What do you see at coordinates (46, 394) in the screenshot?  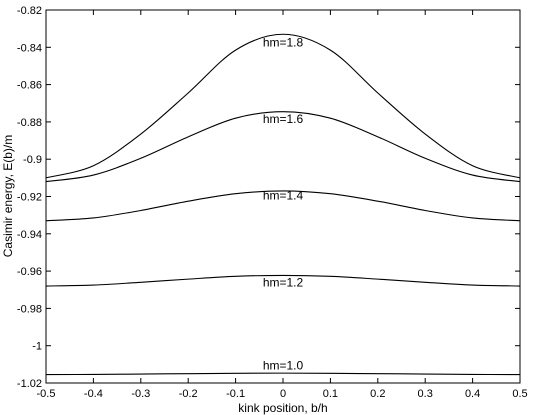 I see `x-tick-label: -0.5` at bounding box center [46, 394].